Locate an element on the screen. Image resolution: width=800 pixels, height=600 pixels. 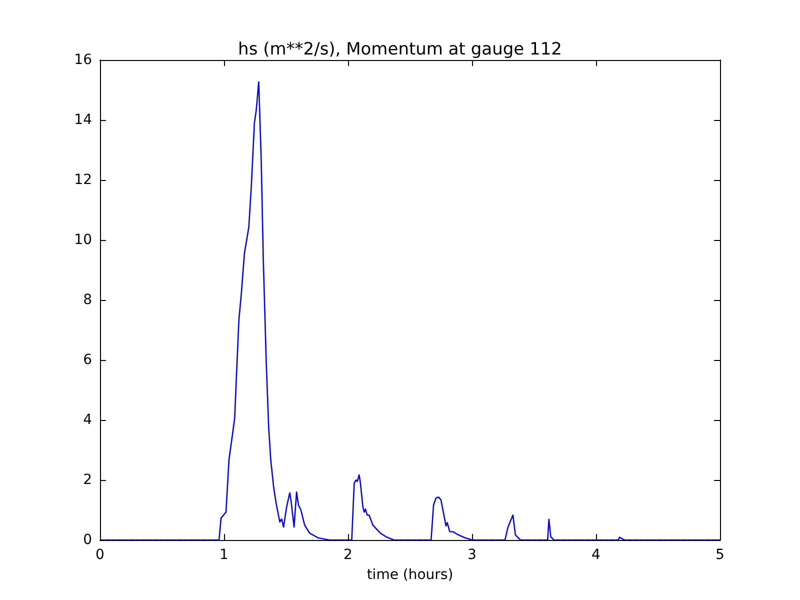
x-tick-label: 0 is located at coordinates (100, 555).